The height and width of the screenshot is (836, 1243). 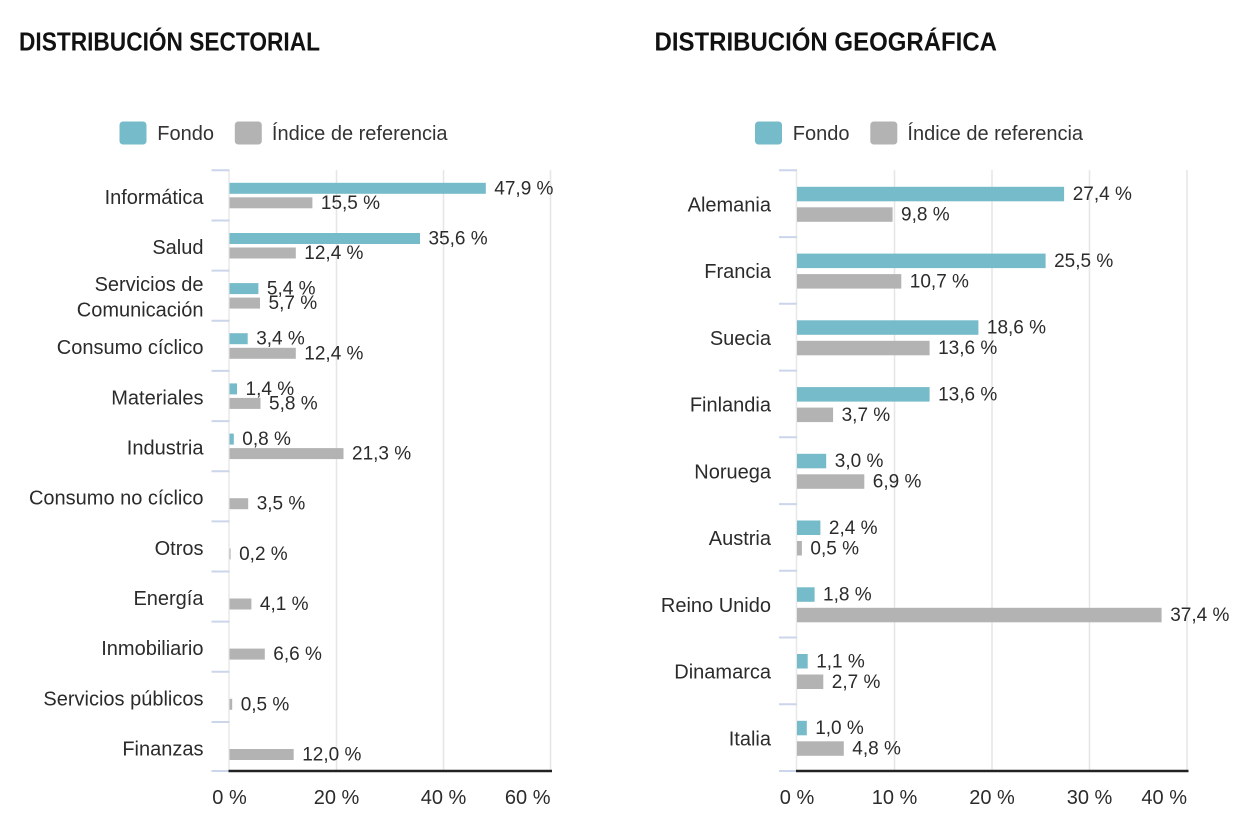 I want to click on svg-text: Suecia, so click(x=741, y=339).